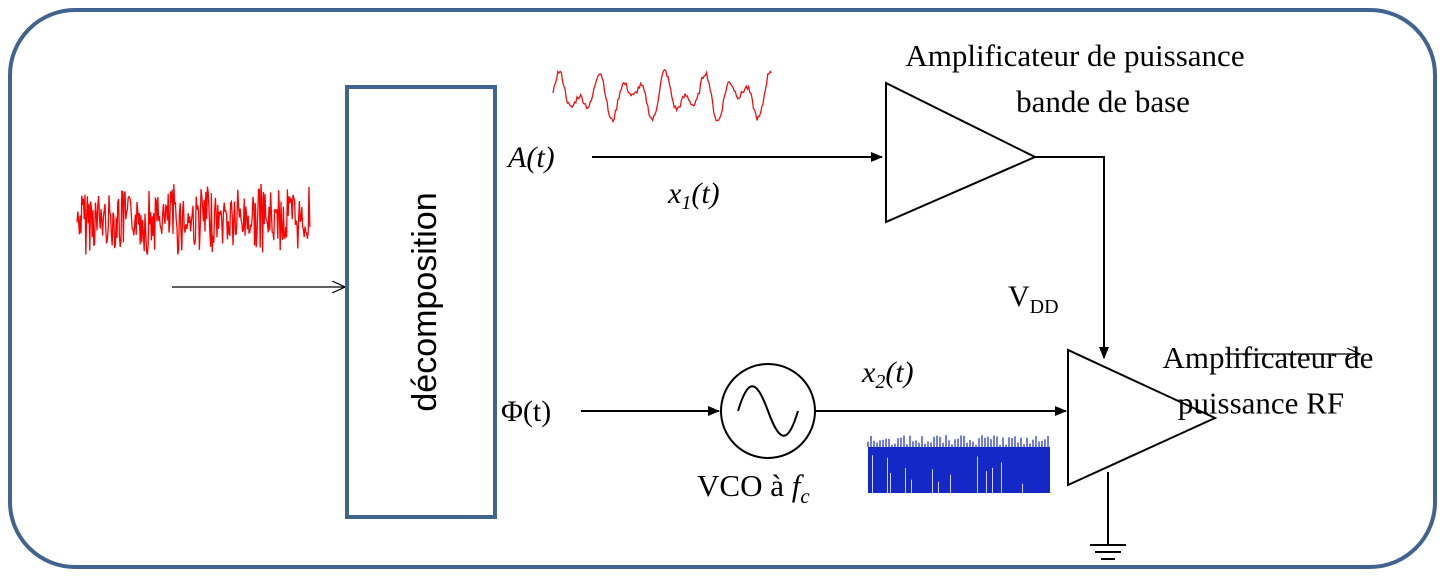 This screenshot has height=577, width=1445. I want to click on ground-icon, so click(1108, 516).